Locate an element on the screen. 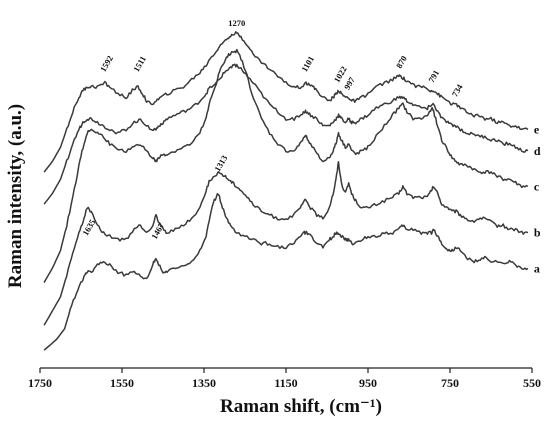 This screenshot has height=424, width=550. peak-label: 1101 is located at coordinates (307, 63).